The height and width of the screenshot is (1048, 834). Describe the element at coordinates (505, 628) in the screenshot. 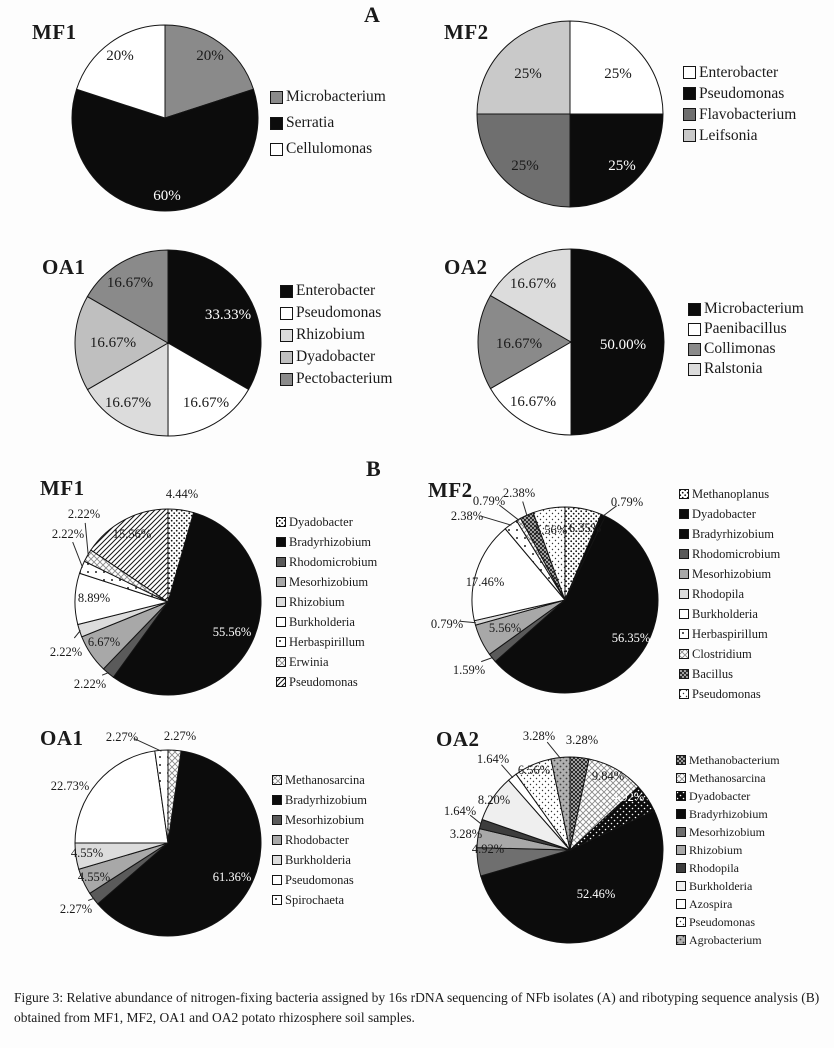

I see `slice-percent-label: 5.56%` at that location.